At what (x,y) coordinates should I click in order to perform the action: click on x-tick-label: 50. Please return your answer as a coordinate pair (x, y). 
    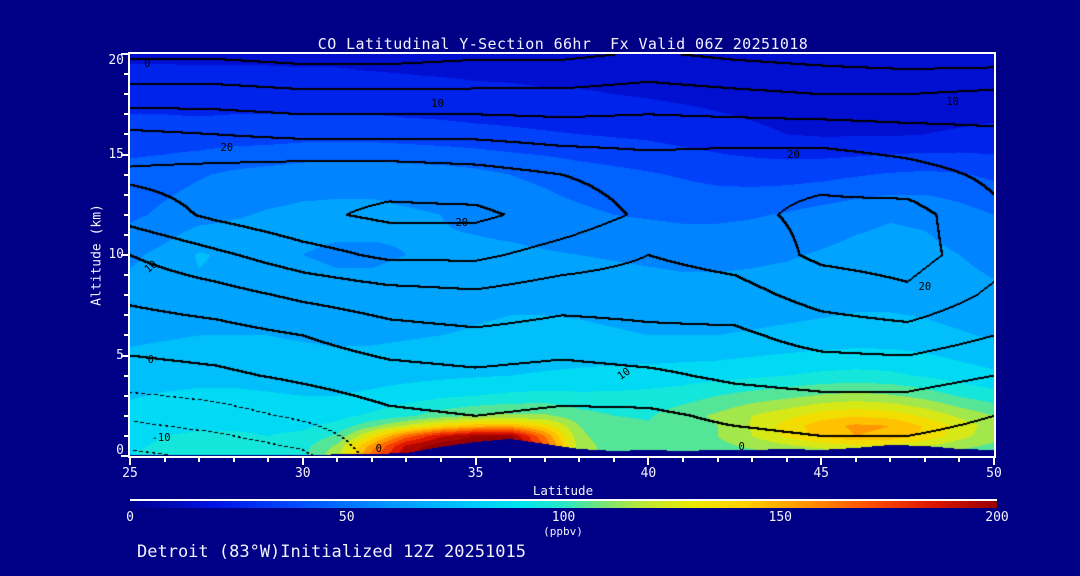
    Looking at the image, I should click on (994, 473).